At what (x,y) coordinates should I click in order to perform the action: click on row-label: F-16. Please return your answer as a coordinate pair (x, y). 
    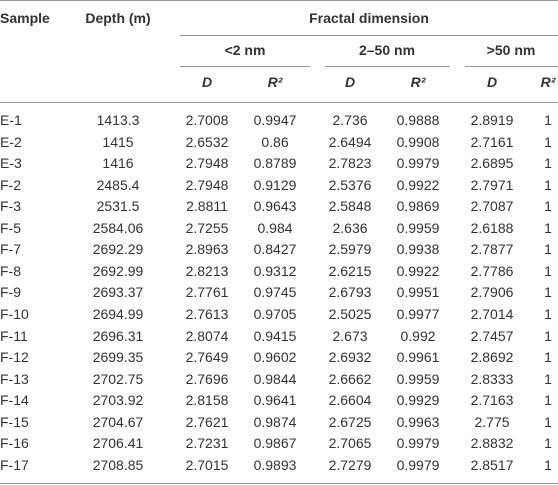
    Looking at the image, I should click on (14, 443).